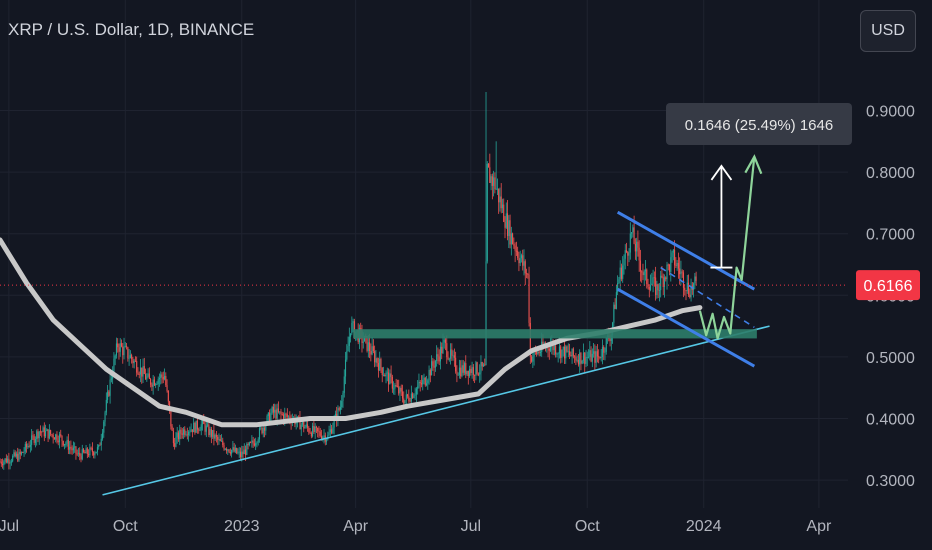  What do you see at coordinates (890, 481) in the screenshot?
I see `y-tick-label: 0.3000` at bounding box center [890, 481].